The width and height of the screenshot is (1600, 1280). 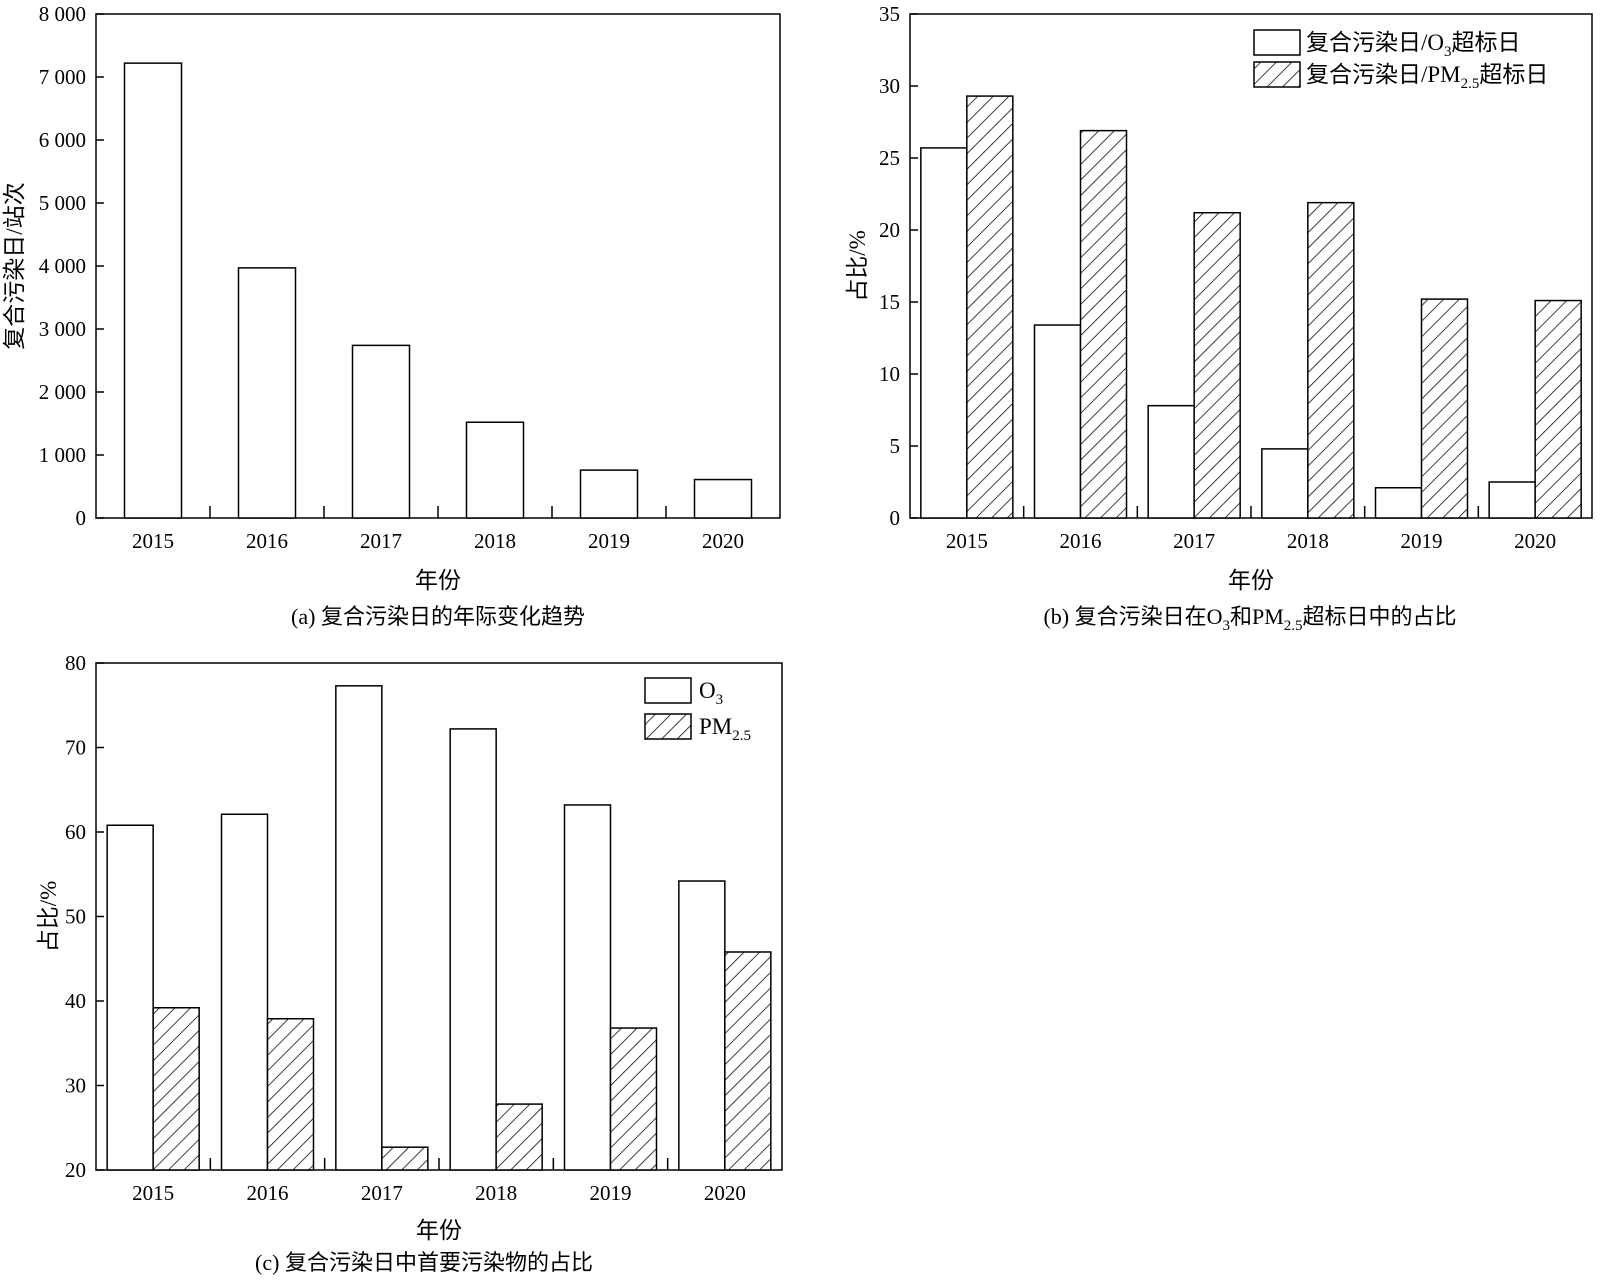 I want to click on y-tick-label: 2 000, so click(x=62, y=392).